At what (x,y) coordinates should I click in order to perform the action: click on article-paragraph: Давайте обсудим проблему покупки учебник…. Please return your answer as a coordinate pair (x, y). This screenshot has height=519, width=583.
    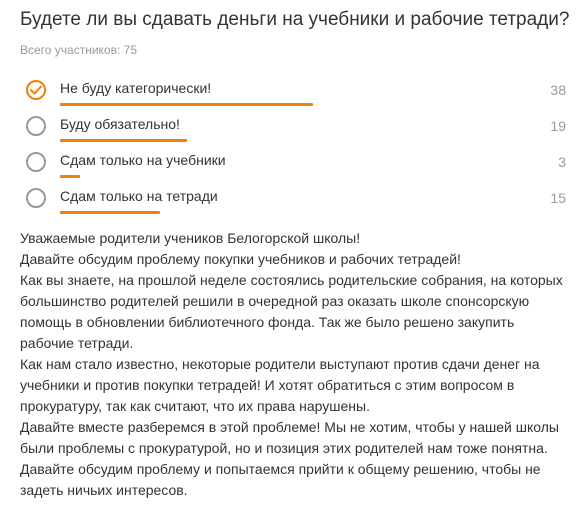
    Looking at the image, I should click on (240, 259).